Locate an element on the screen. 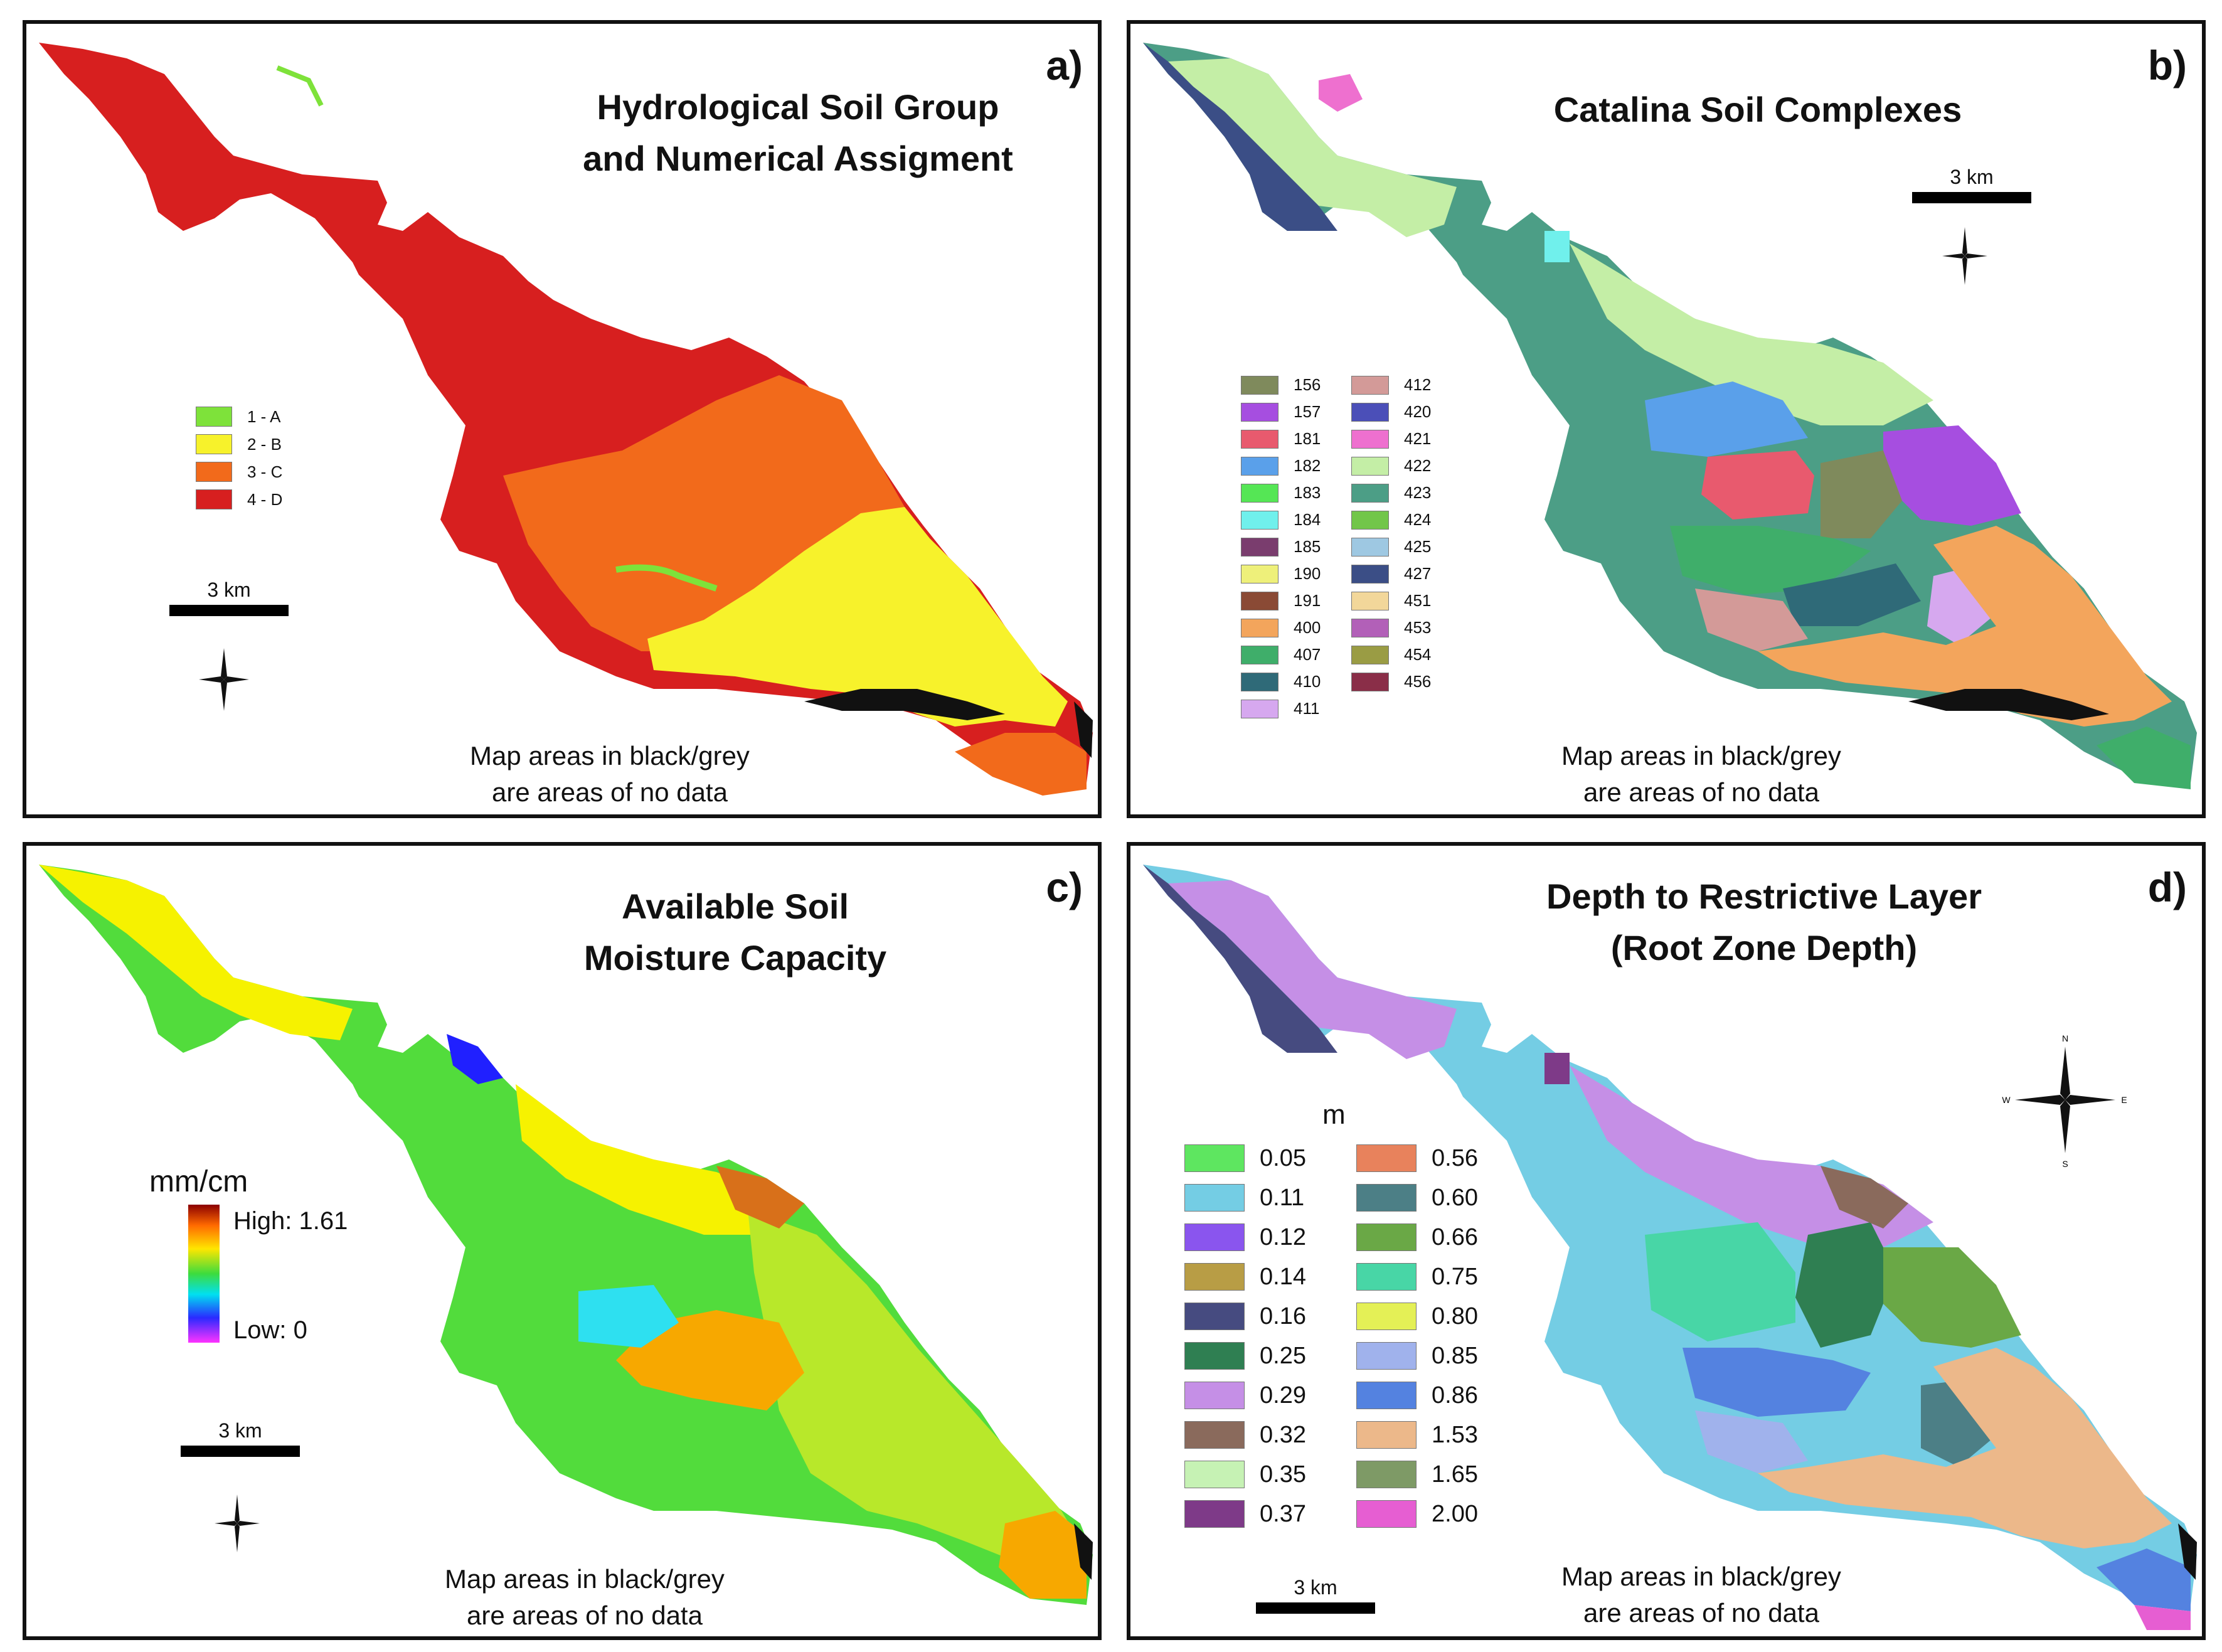  legend-label: 184 is located at coordinates (1307, 519).